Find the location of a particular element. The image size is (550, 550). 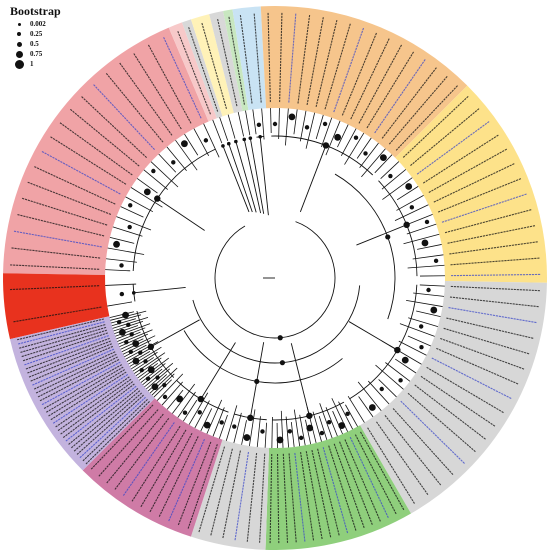

legend-dot-icon is located at coordinates (19, 64).